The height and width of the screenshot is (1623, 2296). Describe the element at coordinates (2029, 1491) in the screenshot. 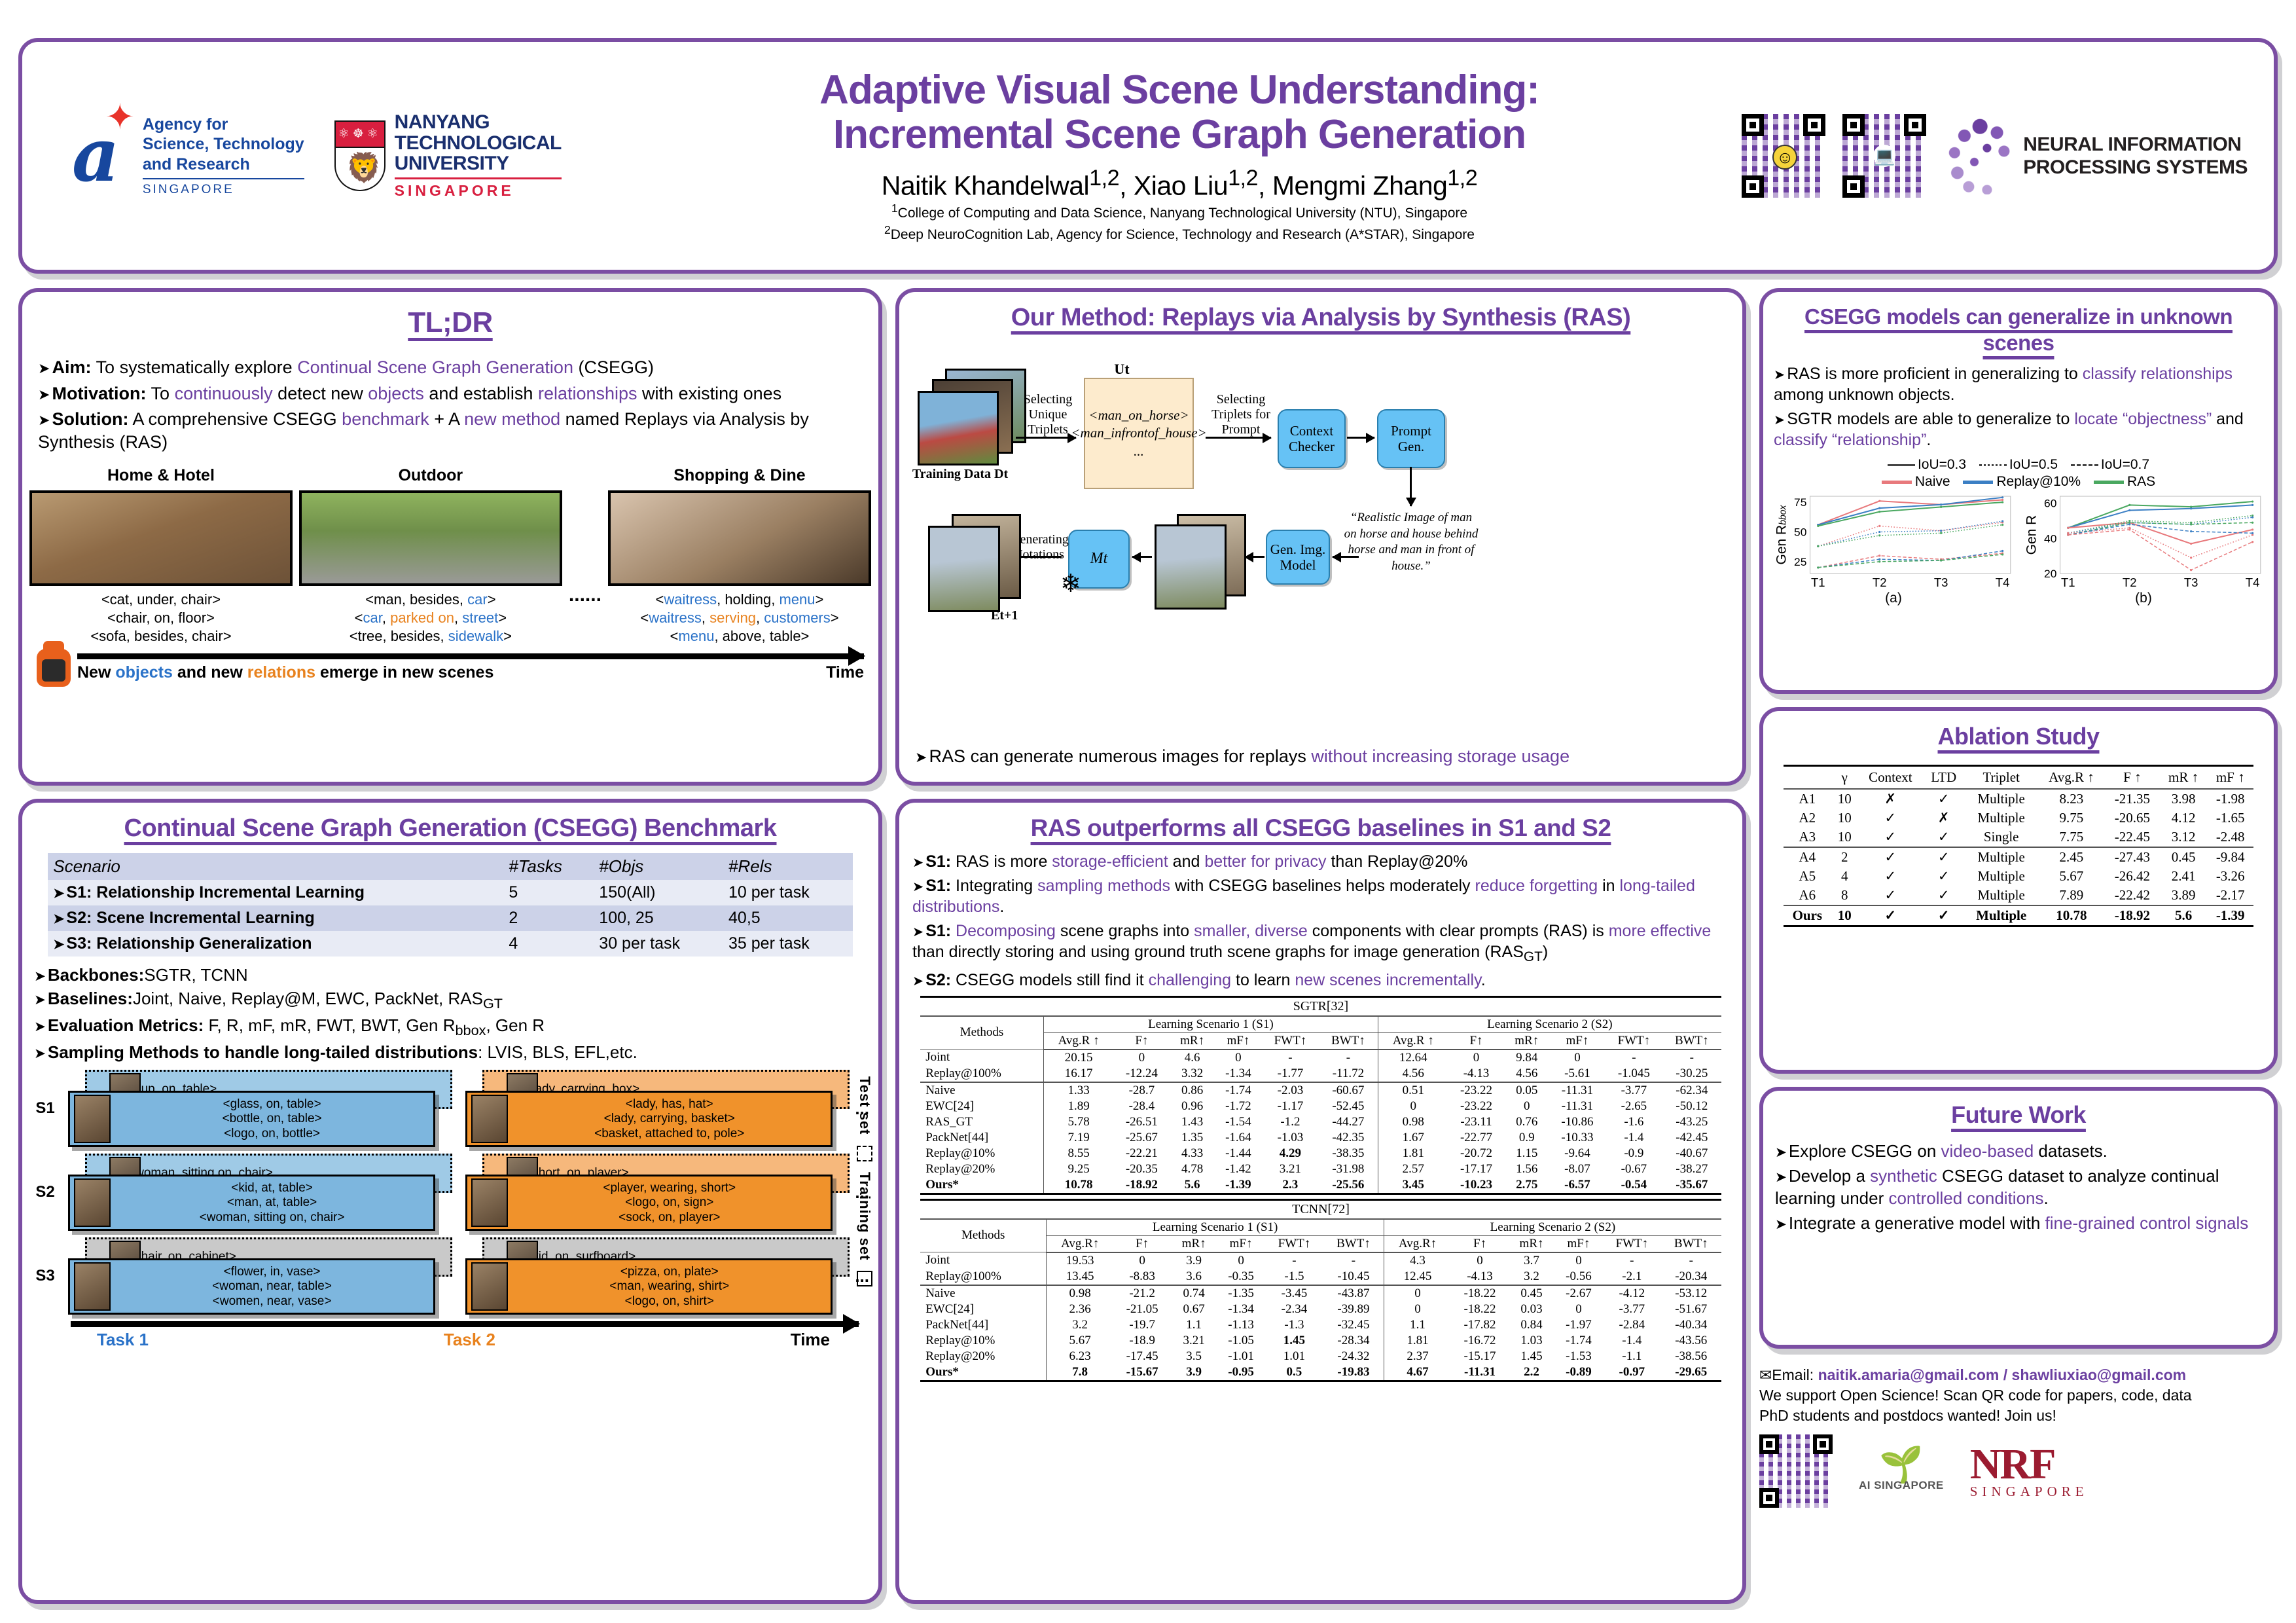

I see `nrf-sub-label: SINGAPORE` at that location.